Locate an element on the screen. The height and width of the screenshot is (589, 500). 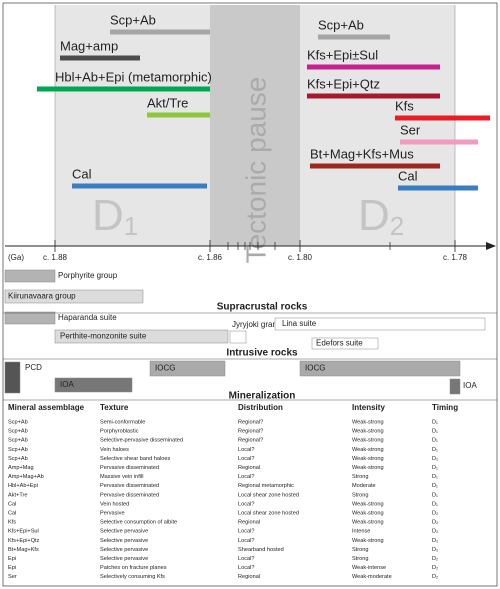
assemblage-label: Ser is located at coordinates (410, 129).